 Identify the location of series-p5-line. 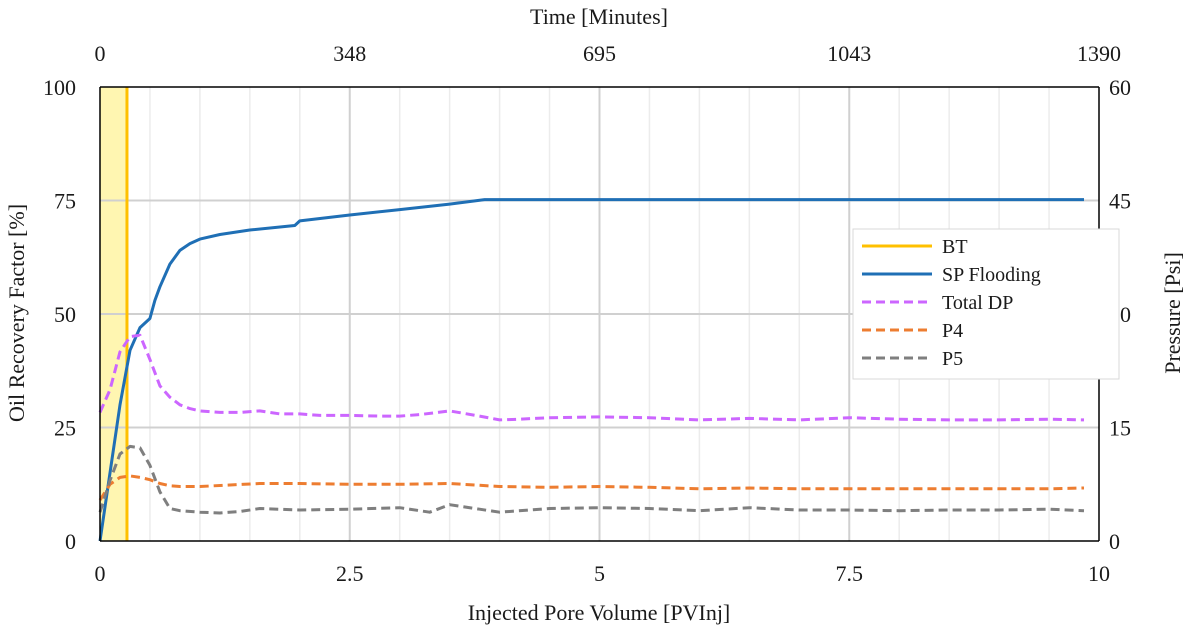
(591, 479).